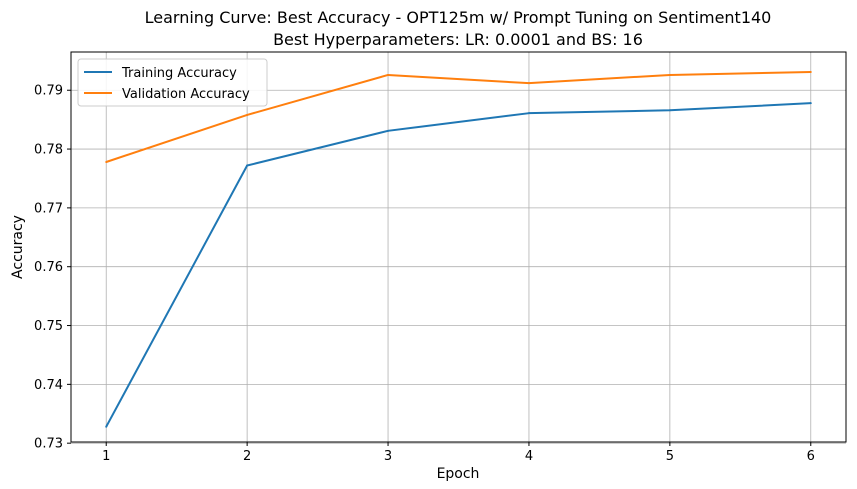  I want to click on y-tick-label: 0.79, so click(48, 91).